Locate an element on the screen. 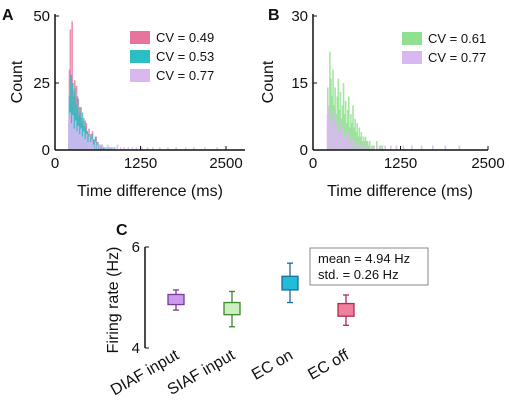 This screenshot has height=404, width=509. panel-c-y-label: Firing rate (Hz) is located at coordinates (113, 300).